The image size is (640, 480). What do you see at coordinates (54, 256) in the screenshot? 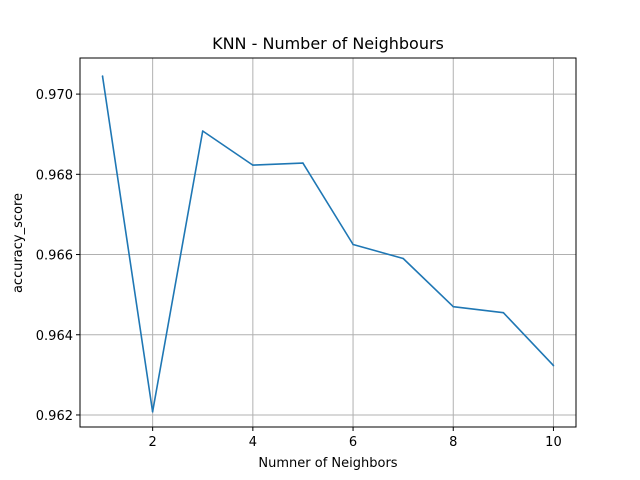
I see `y-tick-label: 0.966` at bounding box center [54, 256].